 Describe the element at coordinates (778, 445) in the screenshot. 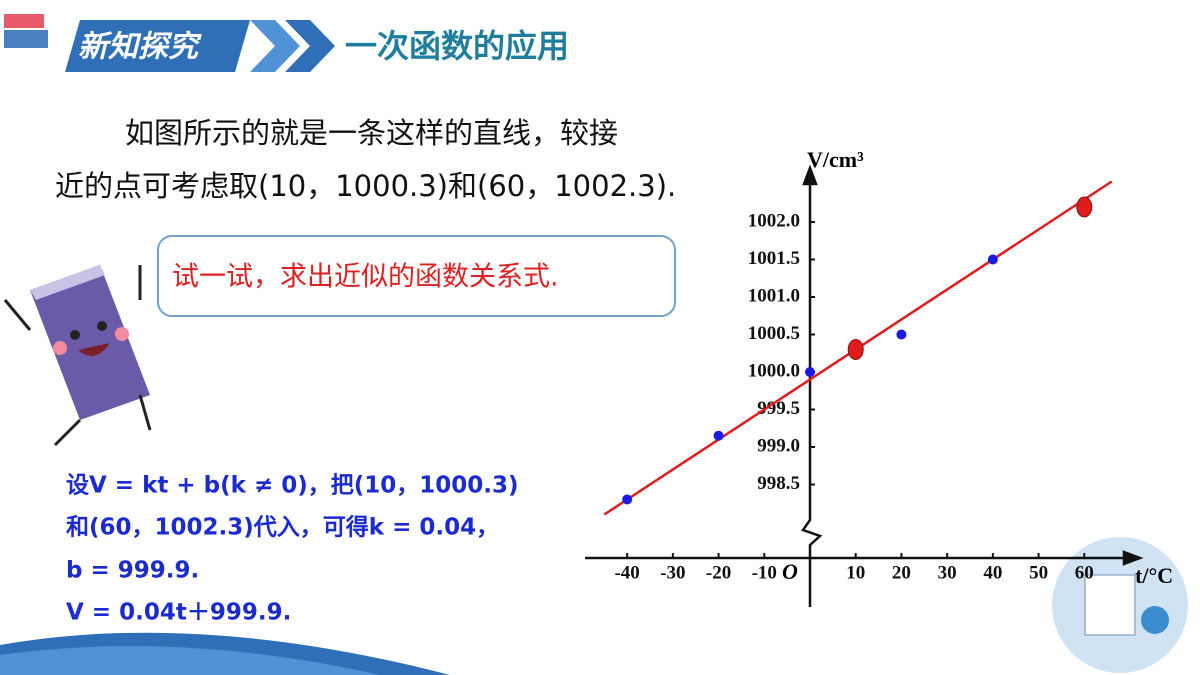

I see `y-tick-label: 999.0` at that location.